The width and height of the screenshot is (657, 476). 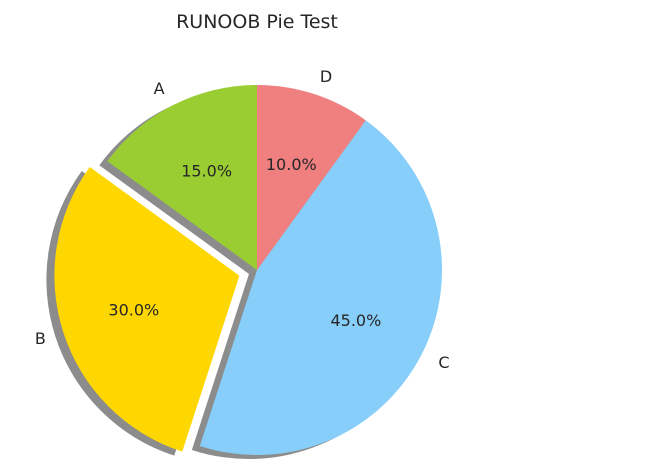 I want to click on pie-slice-d, so click(x=311, y=177).